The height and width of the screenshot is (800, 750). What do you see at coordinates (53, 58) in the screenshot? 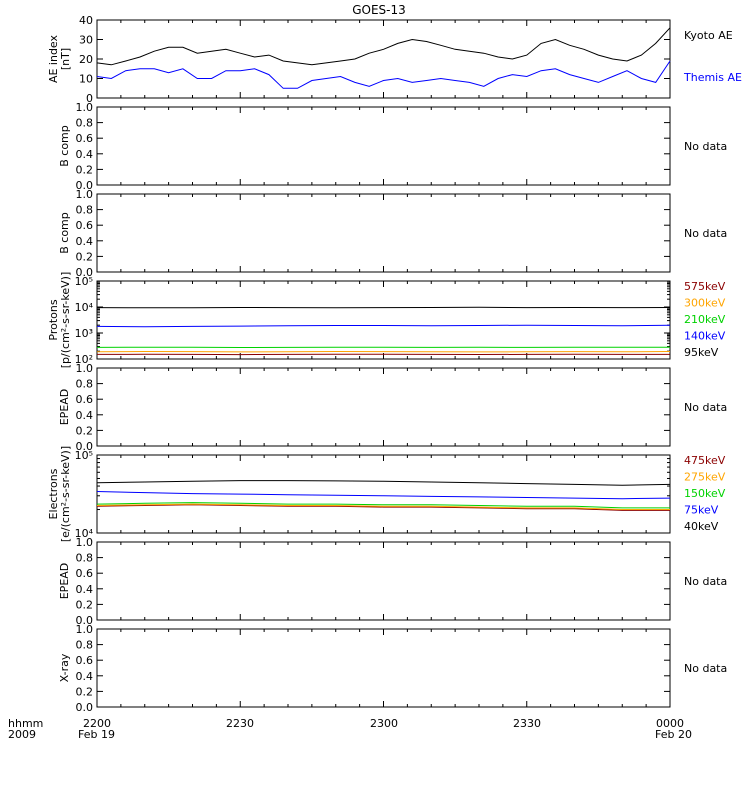
I see `y-axis-label: AE index` at bounding box center [53, 58].